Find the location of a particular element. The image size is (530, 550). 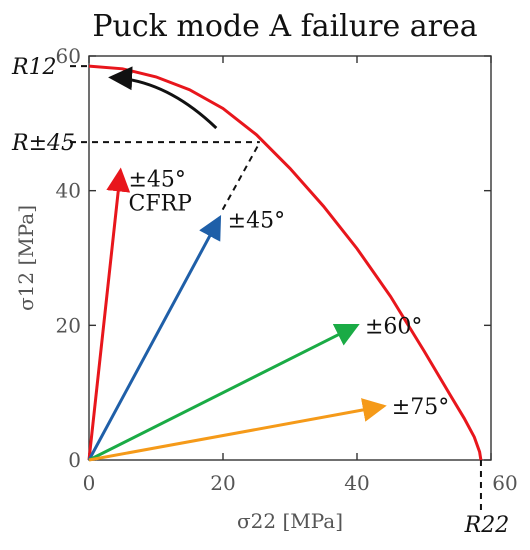

r12-label: R12 is located at coordinates (34, 67).